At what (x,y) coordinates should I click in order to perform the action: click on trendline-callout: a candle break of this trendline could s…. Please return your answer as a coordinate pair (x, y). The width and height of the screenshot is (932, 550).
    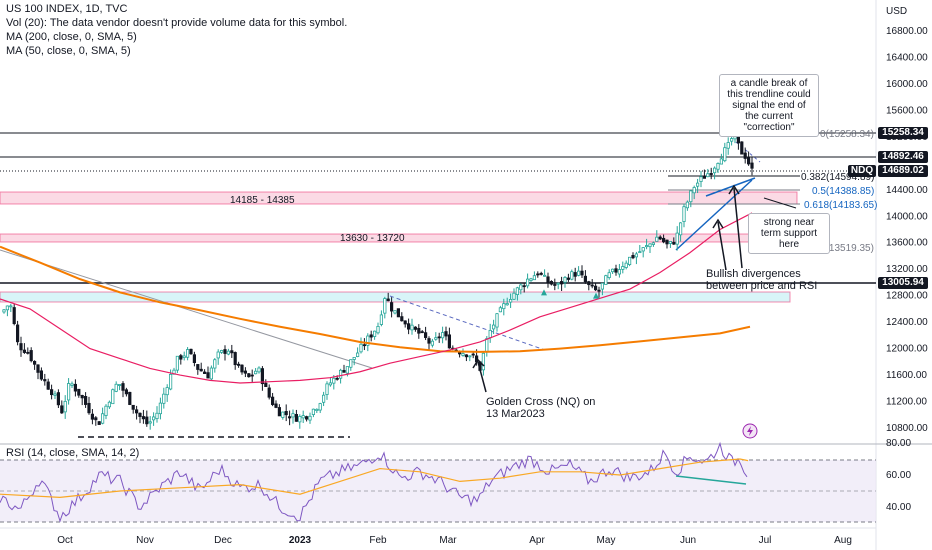
    Looking at the image, I should click on (769, 105).